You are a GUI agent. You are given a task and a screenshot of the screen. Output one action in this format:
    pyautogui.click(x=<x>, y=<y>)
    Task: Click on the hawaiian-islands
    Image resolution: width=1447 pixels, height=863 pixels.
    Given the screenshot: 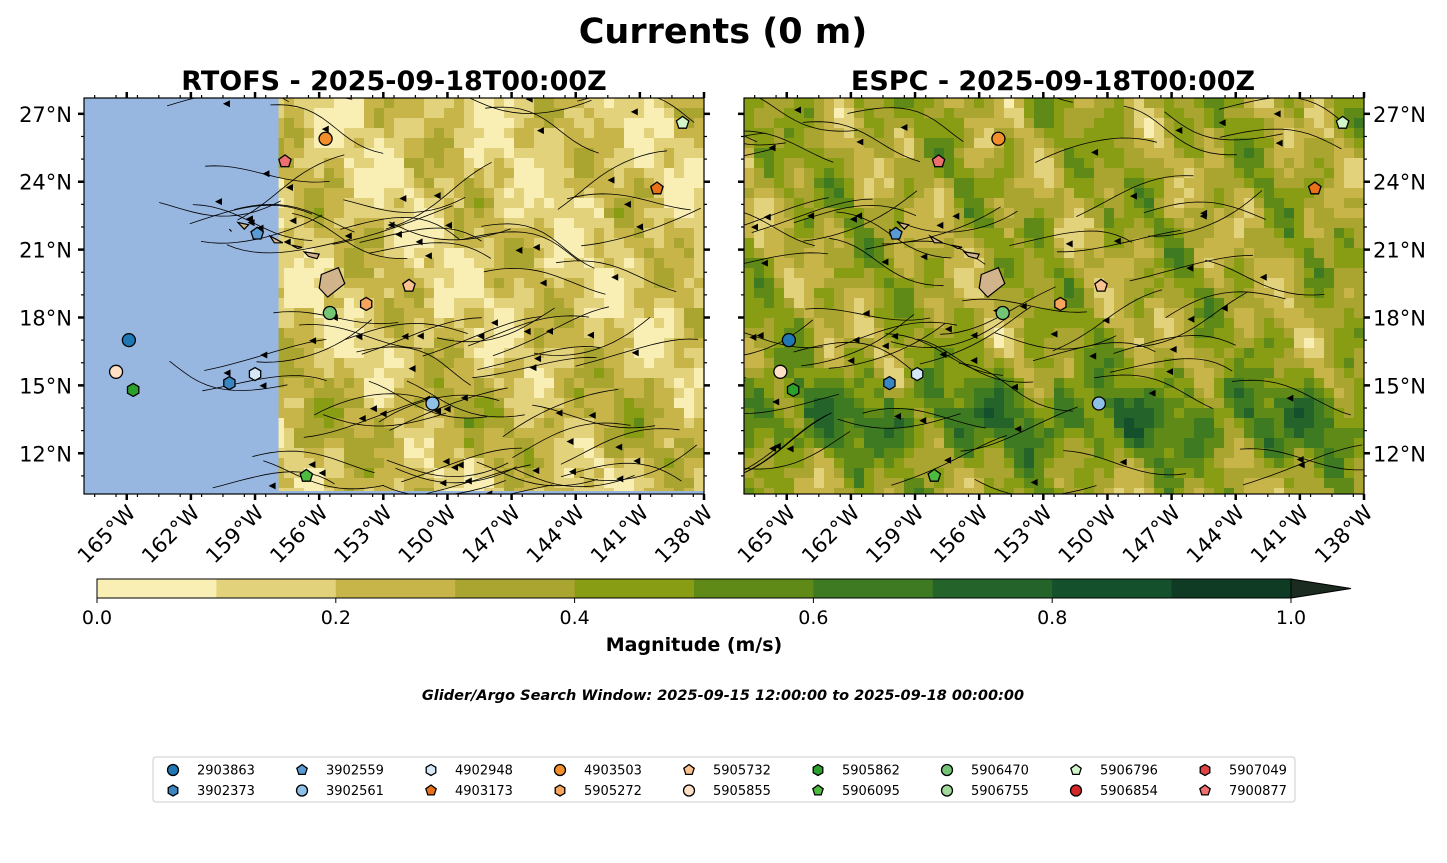 What is the action you would take?
    pyautogui.click(x=947, y=259)
    